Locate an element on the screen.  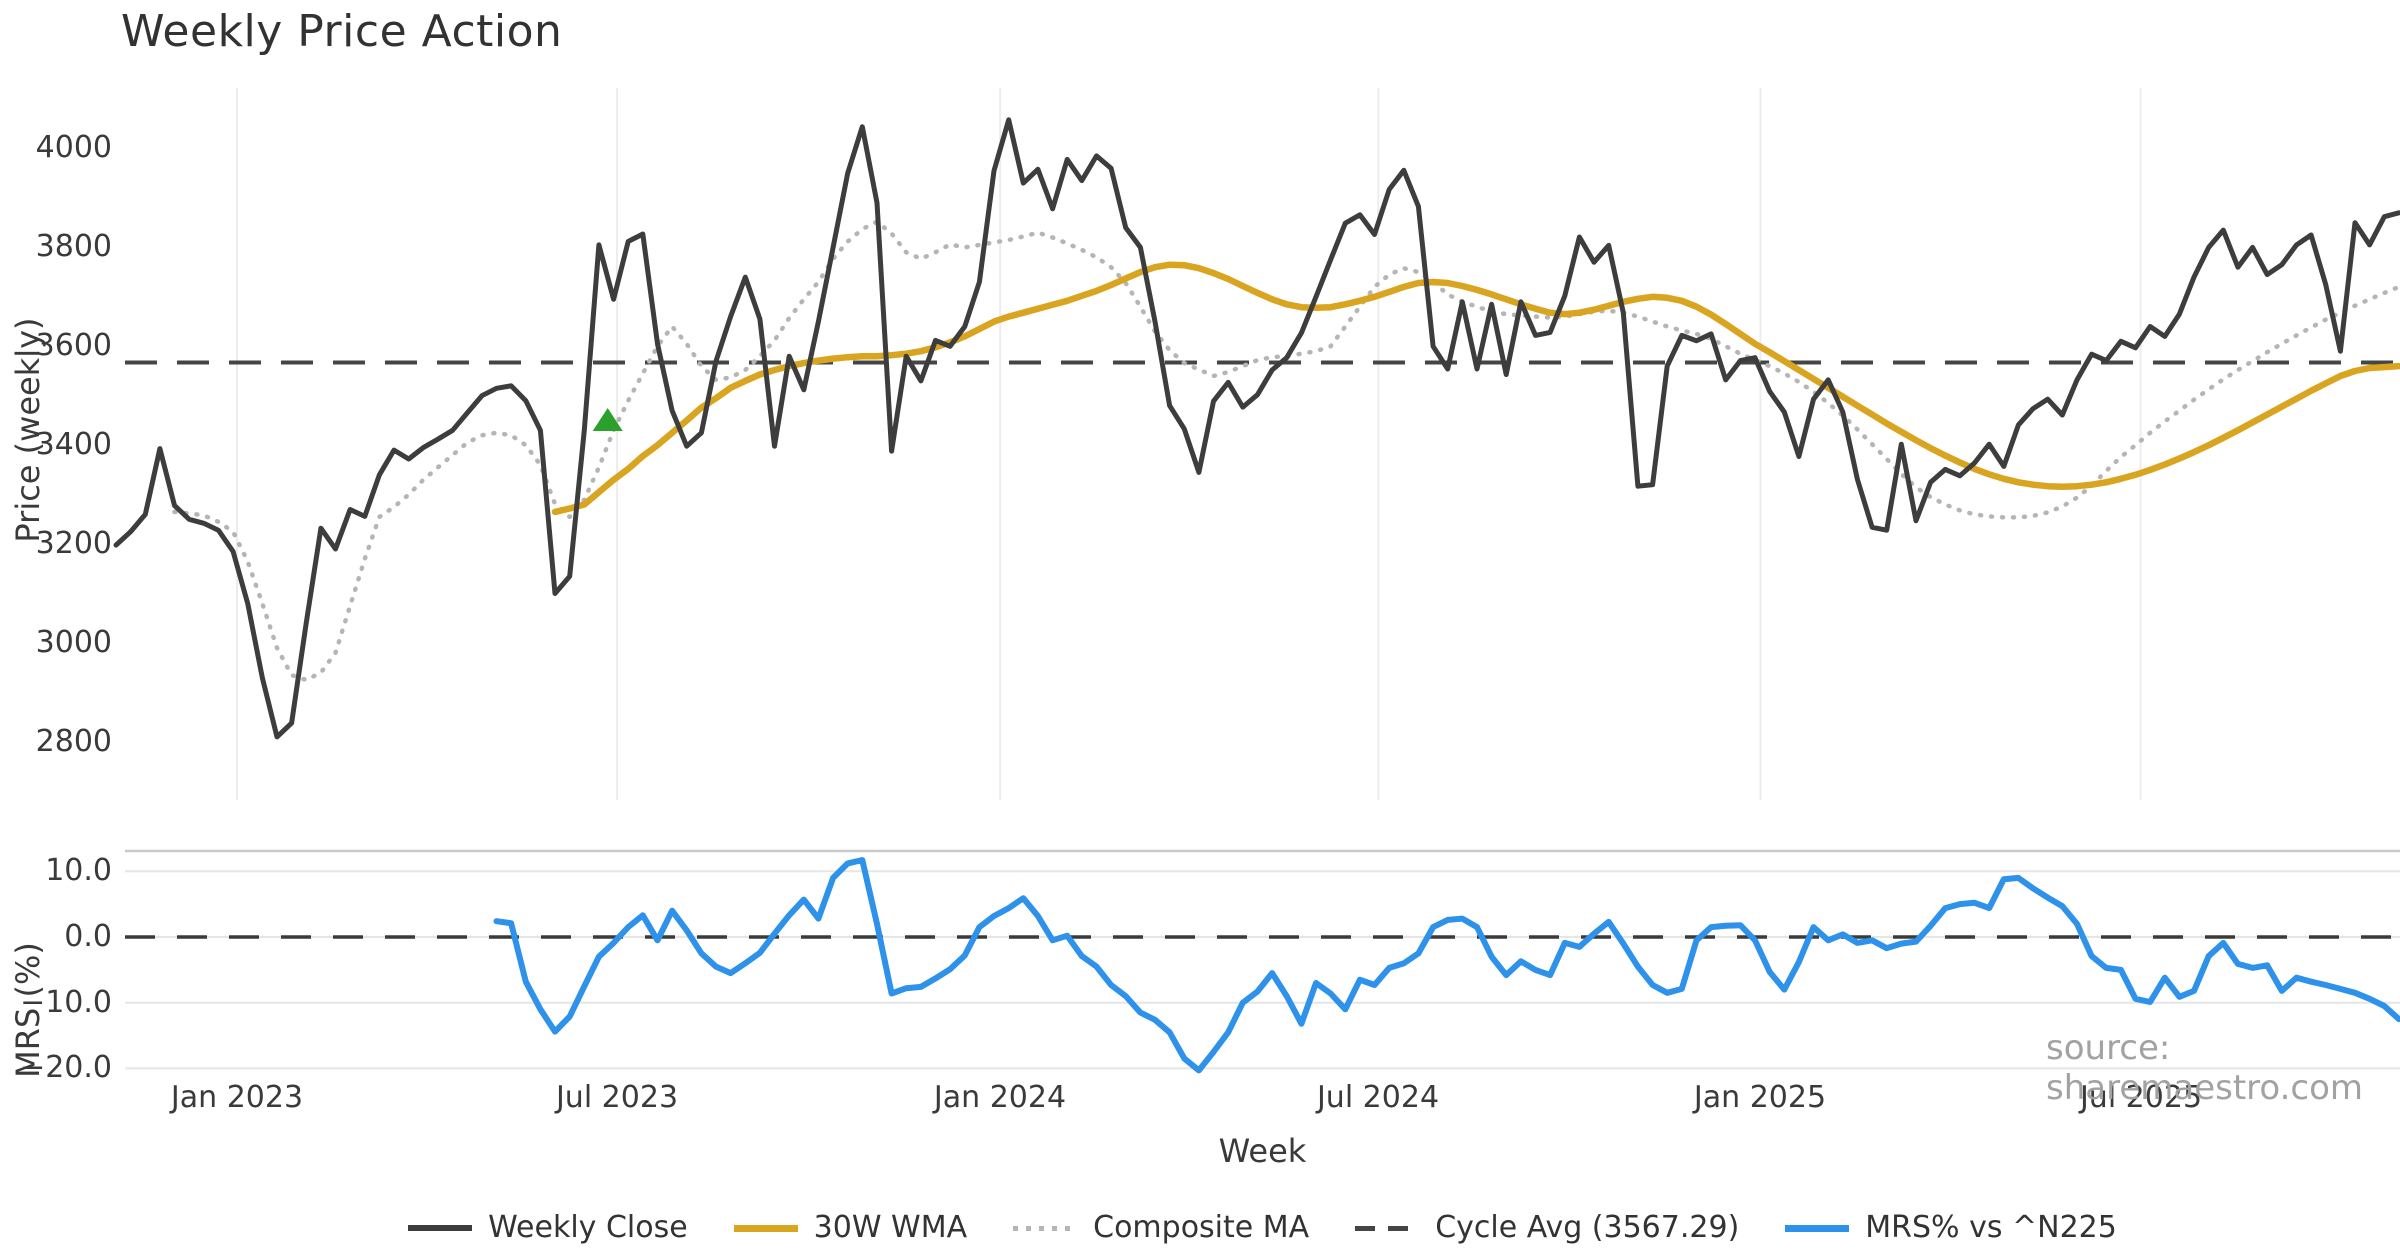
price-tick-3400: 3400 is located at coordinates (73, 444).